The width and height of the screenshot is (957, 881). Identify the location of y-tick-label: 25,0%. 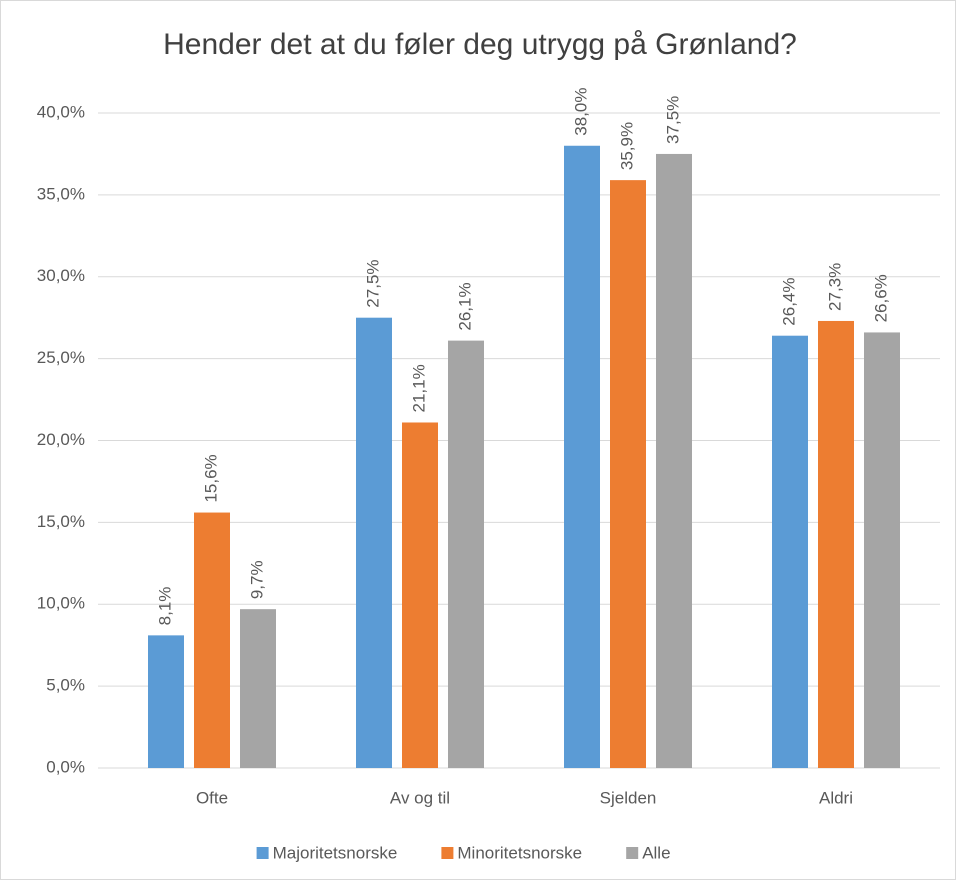
(61, 357).